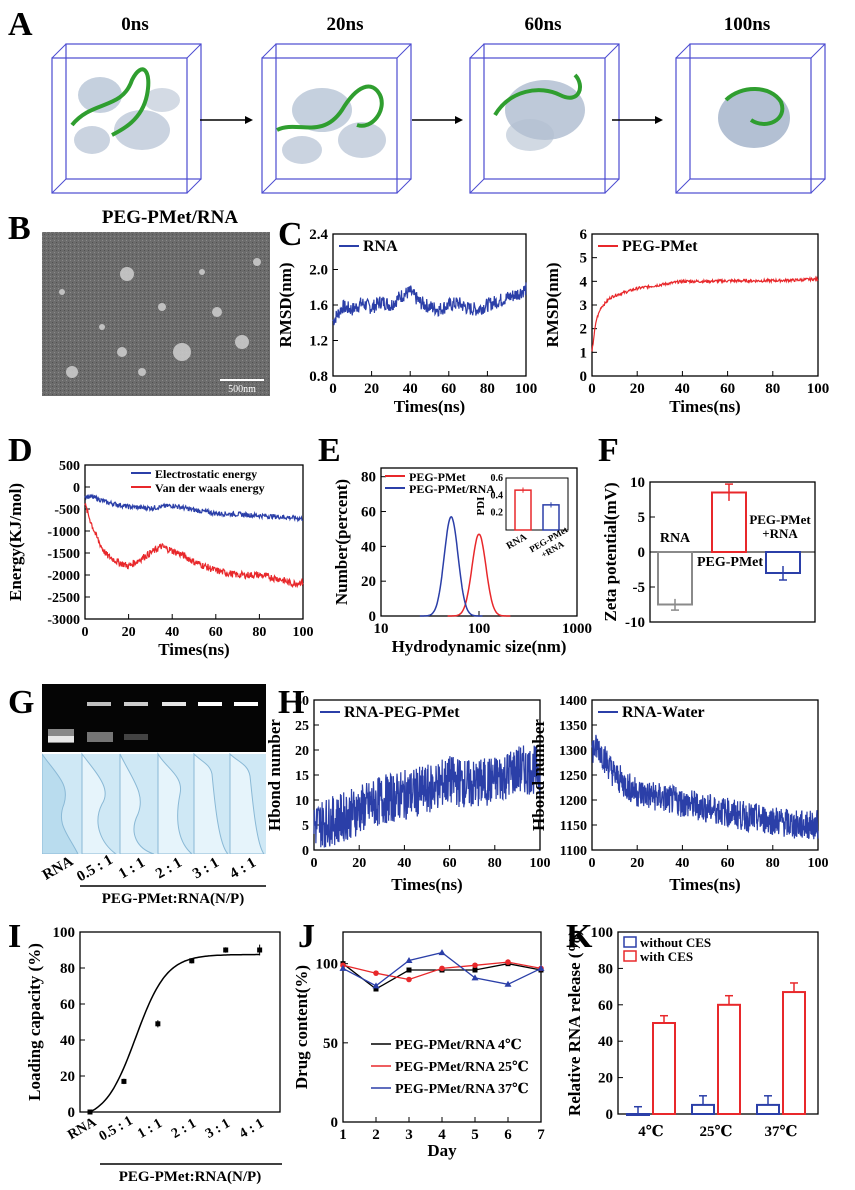  What do you see at coordinates (675, 538) in the screenshot?
I see `bar-label-rna: RNA` at bounding box center [675, 538].